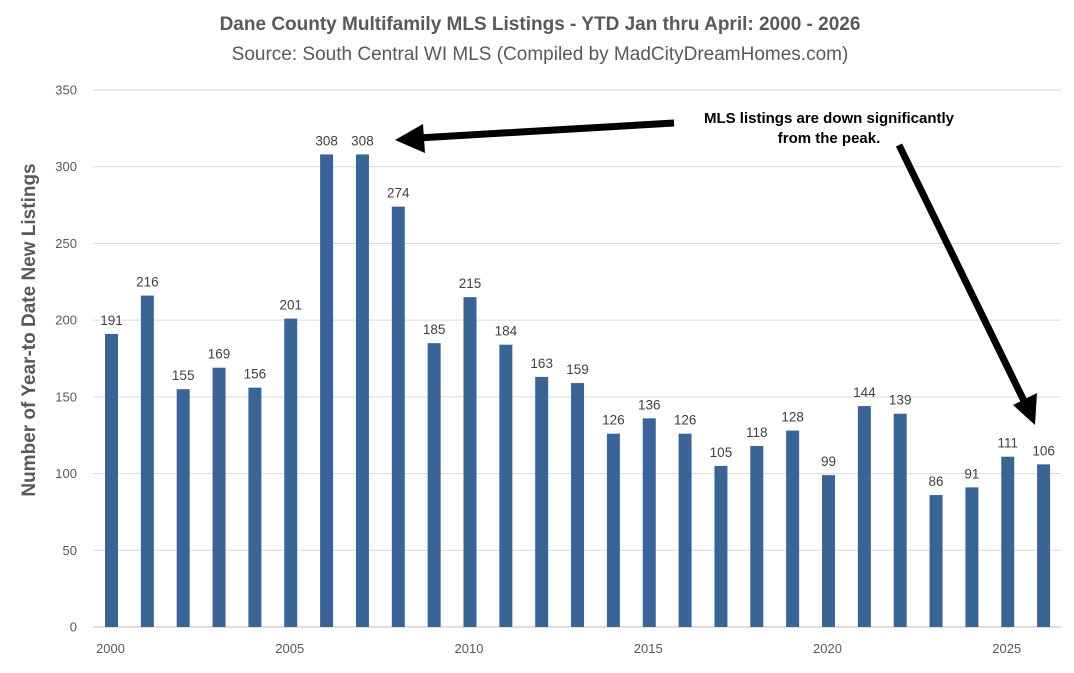 This screenshot has width=1074, height=673. I want to click on data-label-2023: 86, so click(936, 481).